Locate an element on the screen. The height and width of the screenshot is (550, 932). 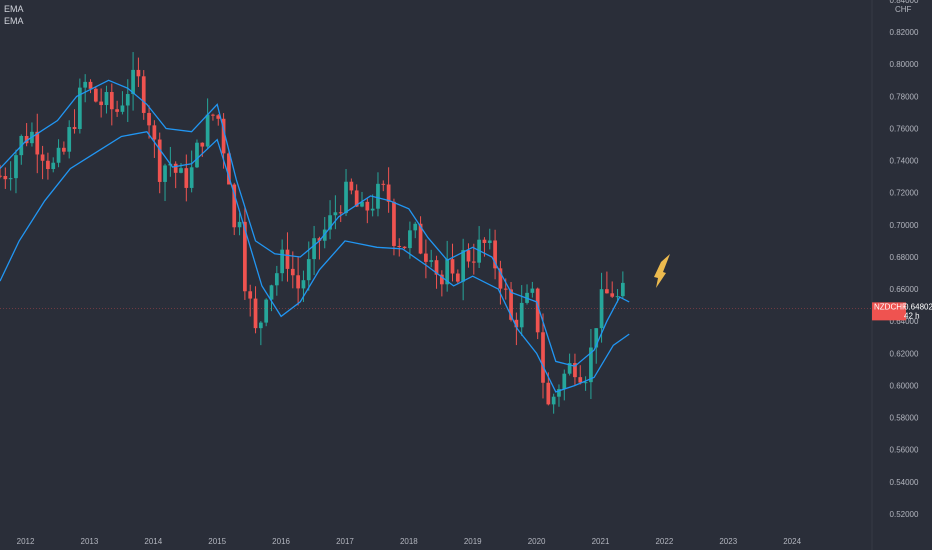
x-tick-label: 2014 is located at coordinates (153, 541).